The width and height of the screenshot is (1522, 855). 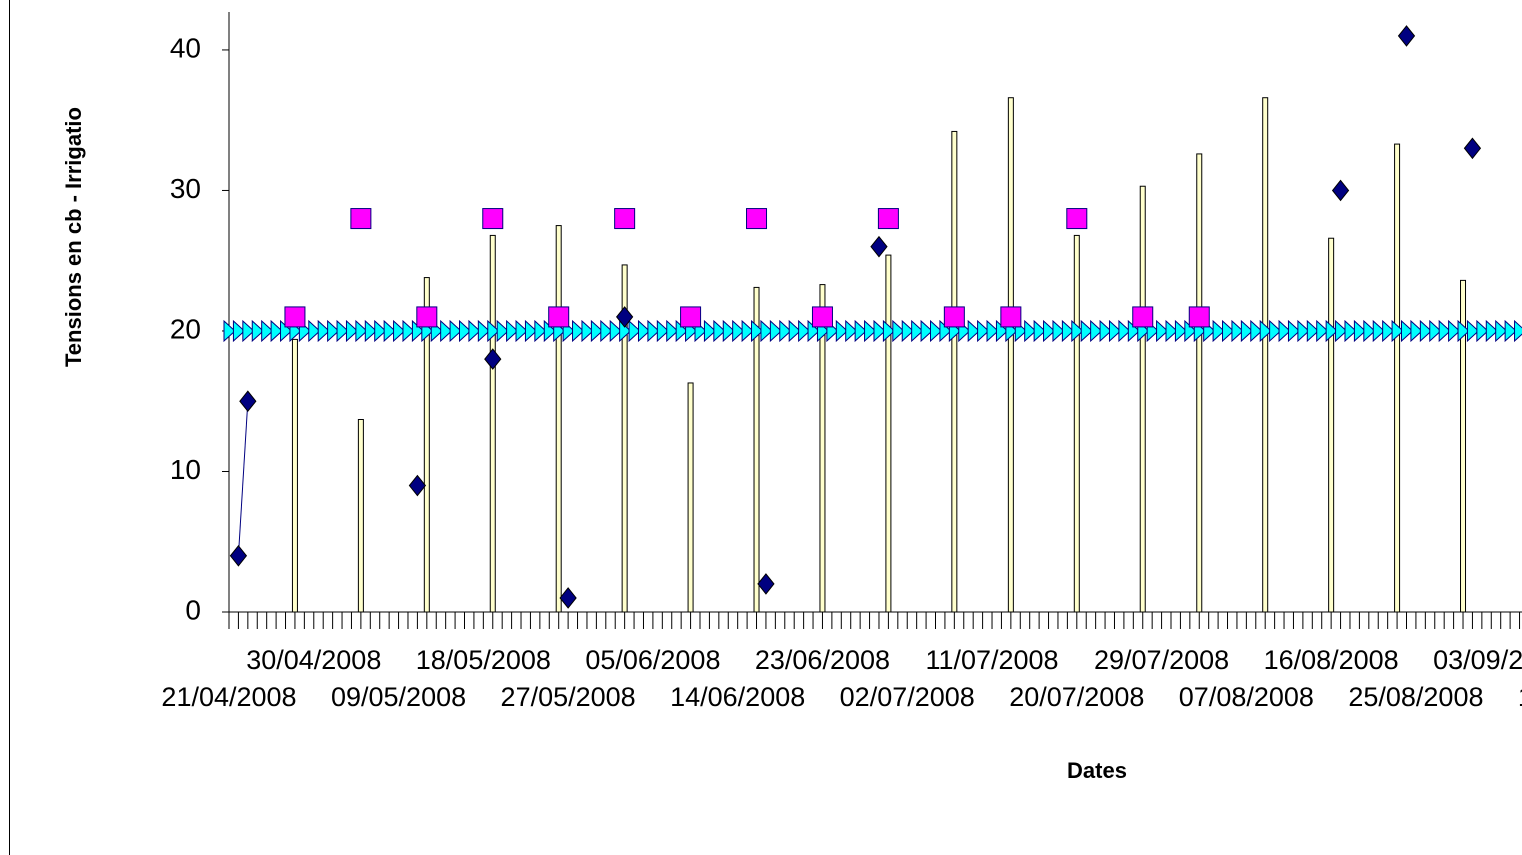 I want to click on x-tick-label: 25/08/2008, so click(x=1415, y=697).